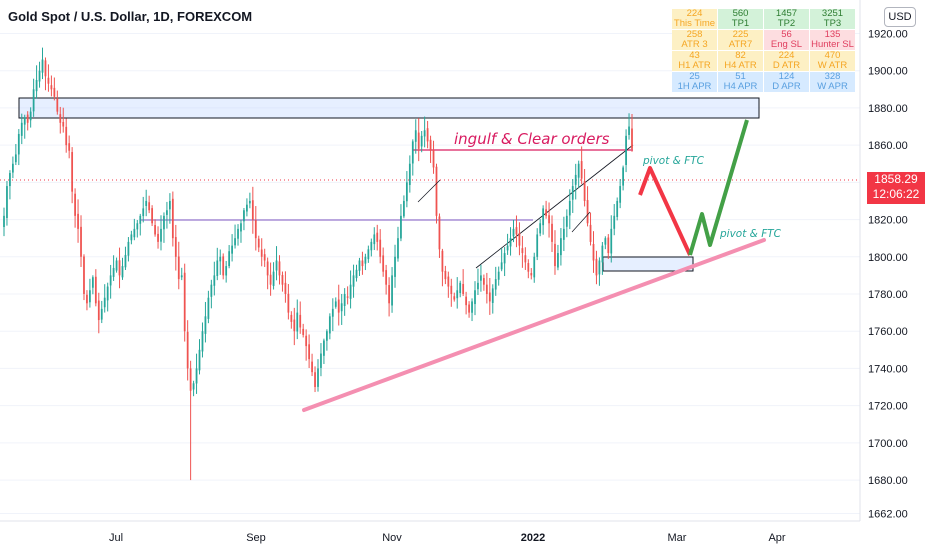 This screenshot has height=550, width=932. I want to click on info-cell-value: 1457, so click(786, 13).